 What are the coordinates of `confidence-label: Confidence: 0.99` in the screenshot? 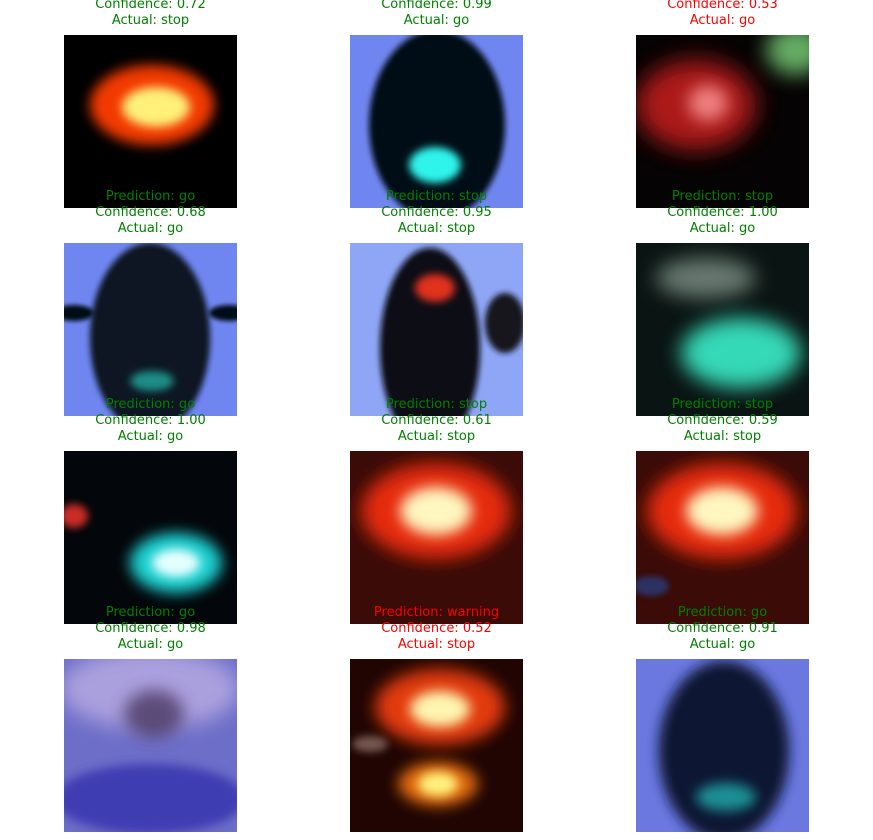 It's located at (436, 6).